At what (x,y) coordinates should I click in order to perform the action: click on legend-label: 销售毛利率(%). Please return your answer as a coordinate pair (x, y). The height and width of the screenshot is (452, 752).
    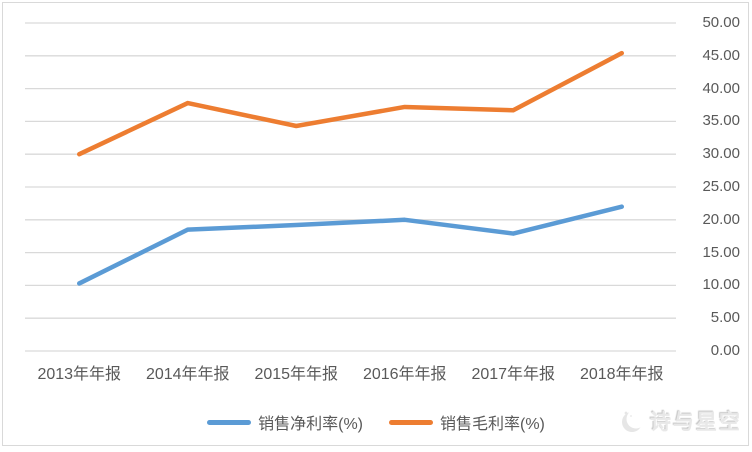
    Looking at the image, I should click on (492, 424).